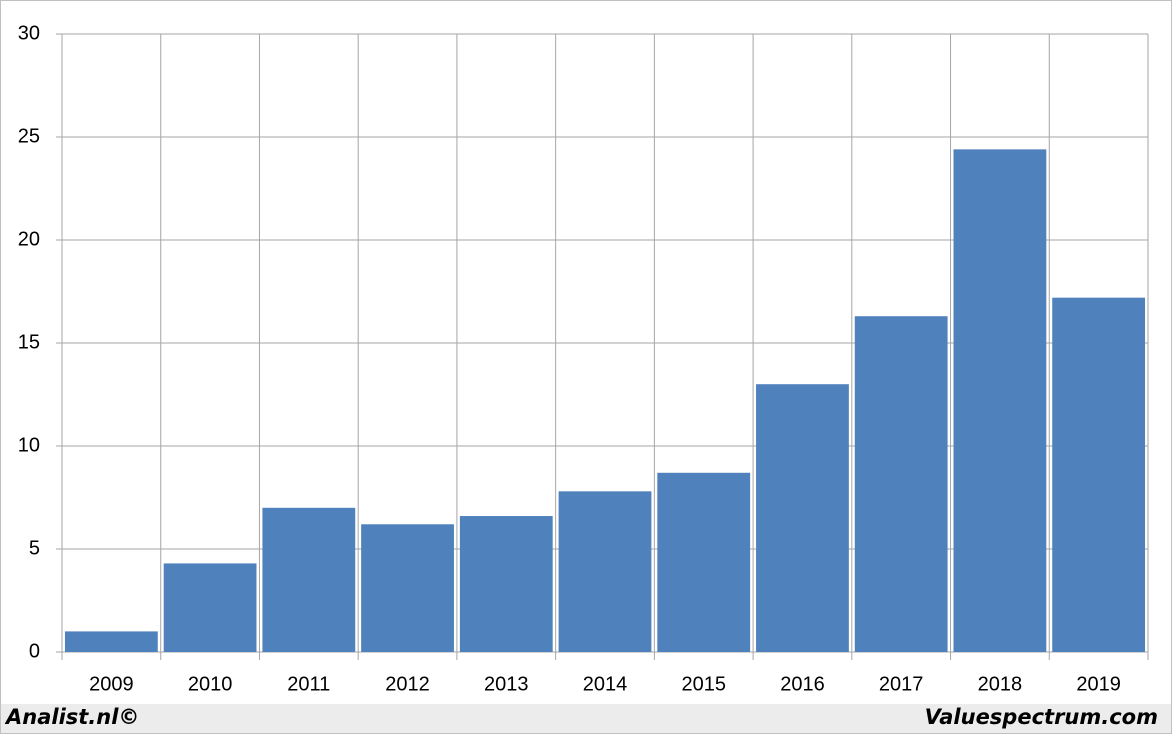 The width and height of the screenshot is (1172, 734). What do you see at coordinates (308, 684) in the screenshot?
I see `x-tick-label: 2011` at bounding box center [308, 684].